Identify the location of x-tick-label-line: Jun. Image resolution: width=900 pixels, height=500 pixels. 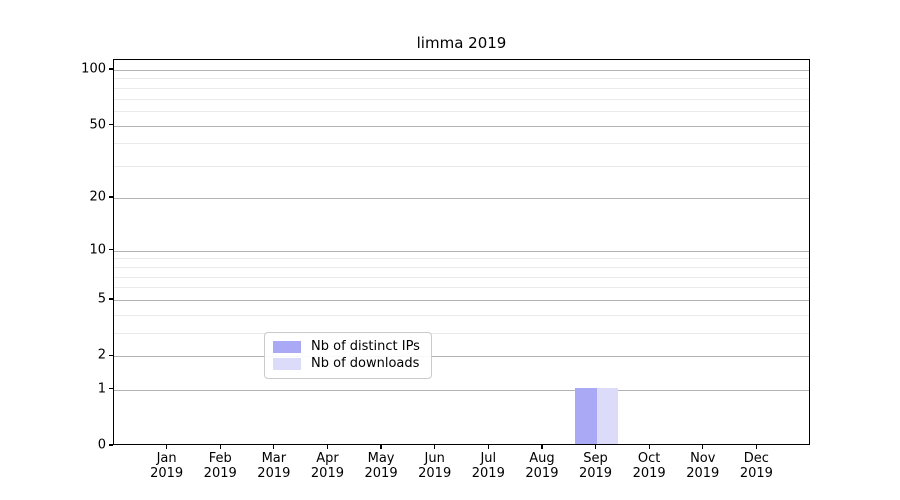
(434, 458).